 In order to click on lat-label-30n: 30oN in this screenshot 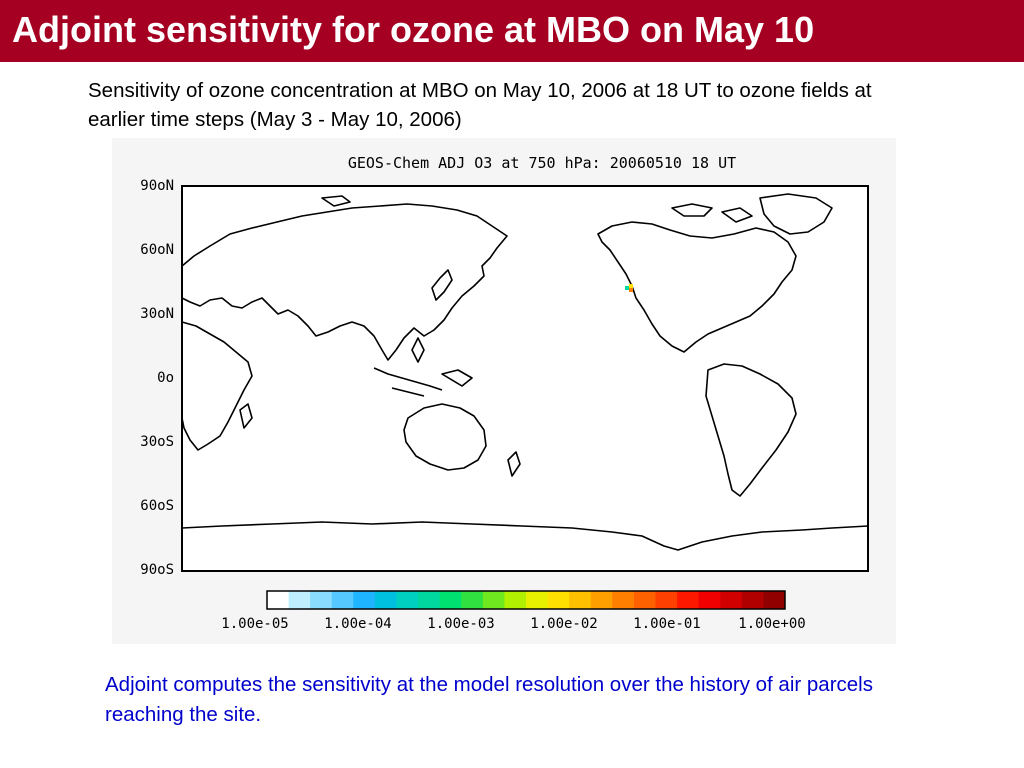, I will do `click(157, 314)`.